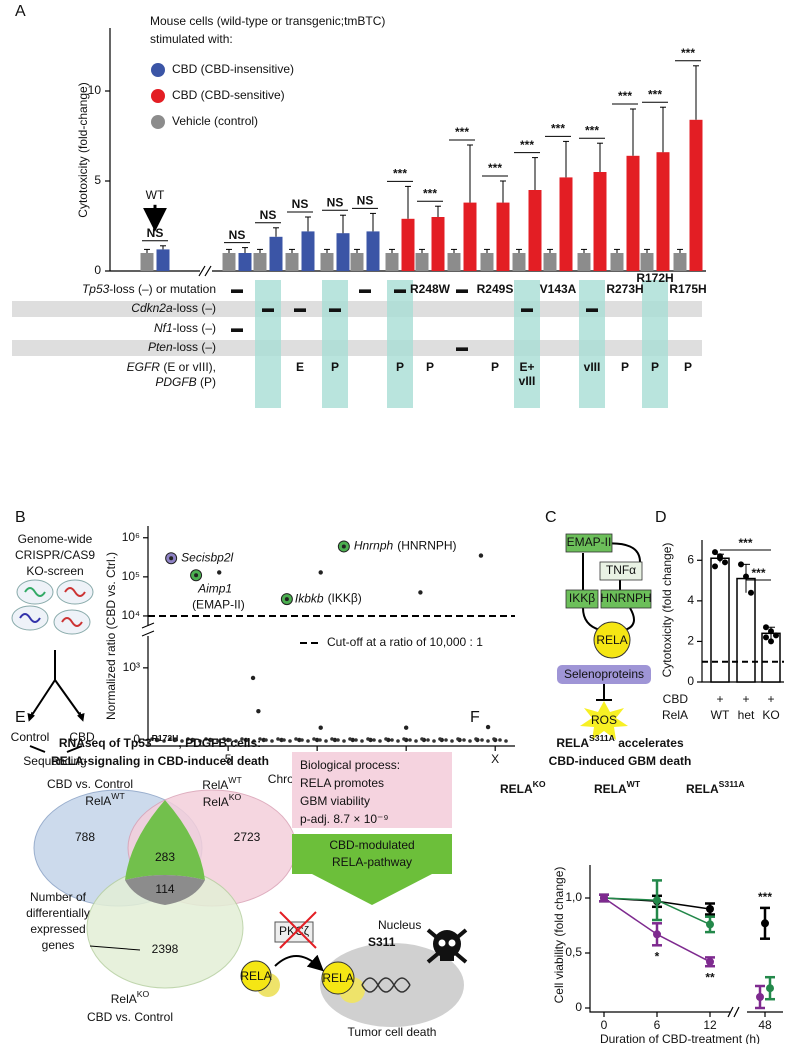  I want to click on venn-ab, so click(165, 840).